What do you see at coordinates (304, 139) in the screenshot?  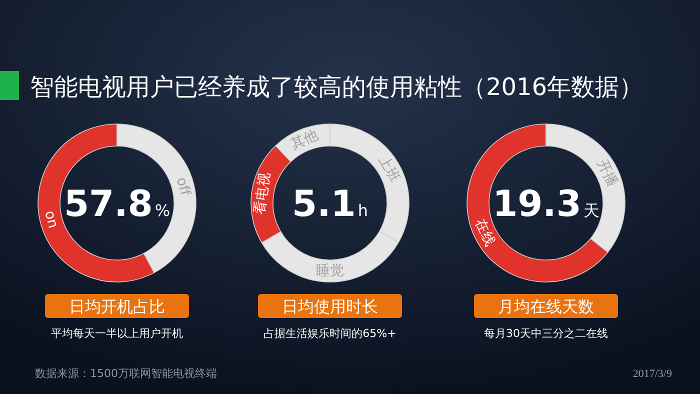 I see `slice-label: 其他` at bounding box center [304, 139].